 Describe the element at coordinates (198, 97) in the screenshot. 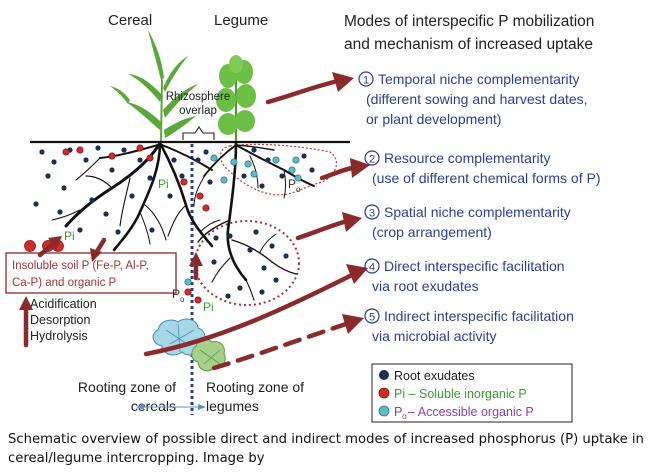

I see `rhizosphere-label-line1: Rhizosphere` at that location.